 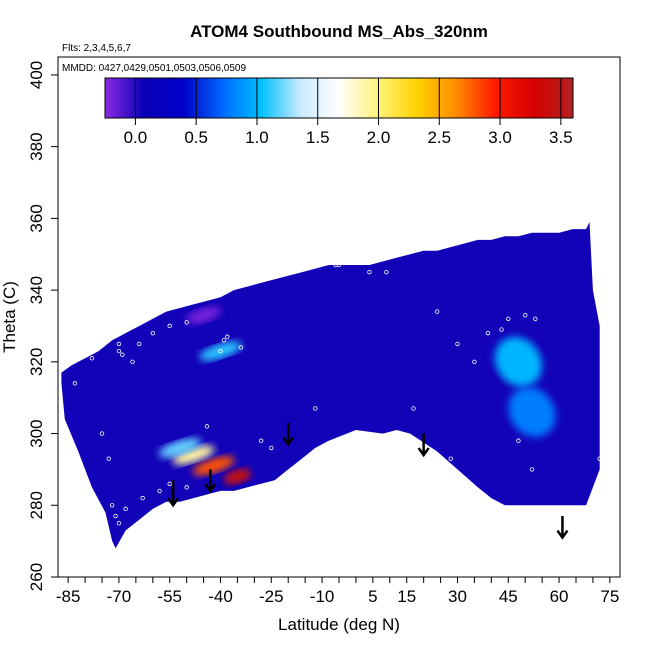 I want to click on y-tick-label: 300, so click(x=36, y=433).